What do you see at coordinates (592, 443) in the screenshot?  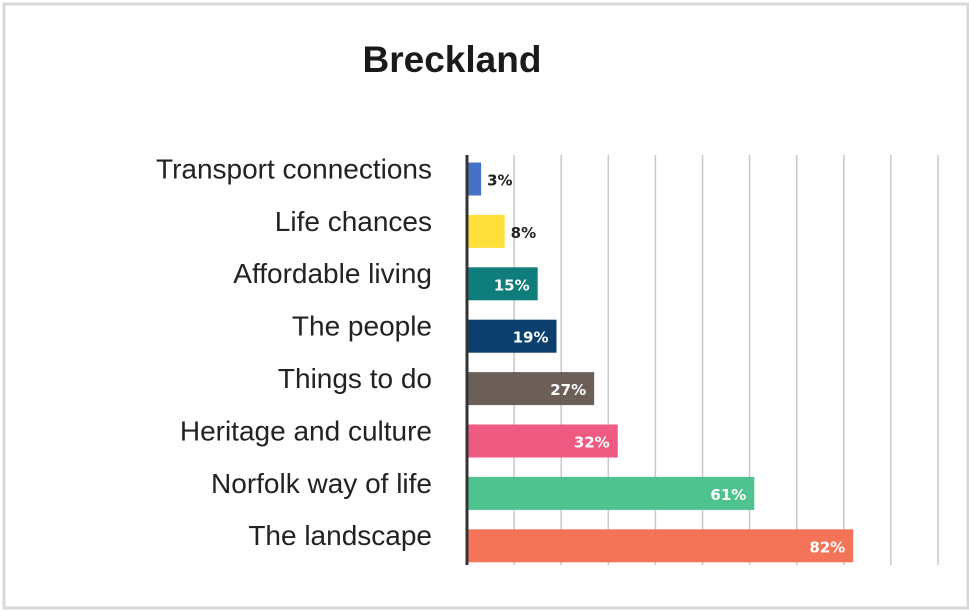 I see `value-label: 32%` at bounding box center [592, 443].